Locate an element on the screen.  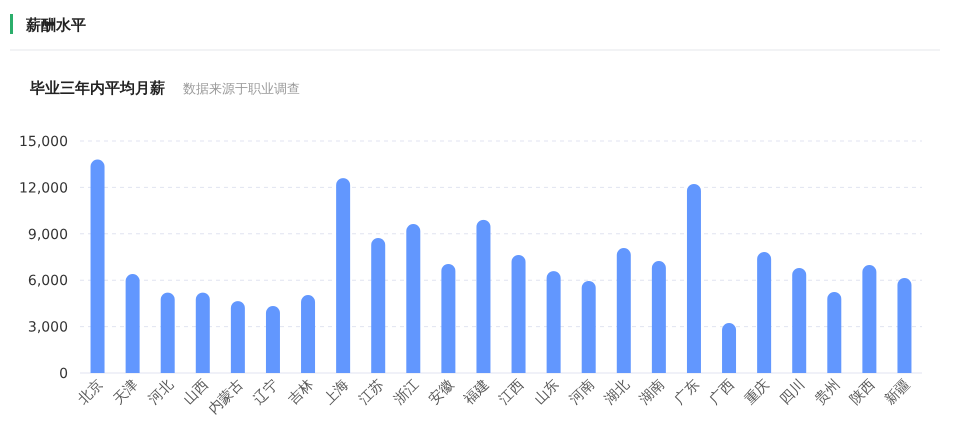
x-tick-label: 江西 is located at coordinates (512, 392).